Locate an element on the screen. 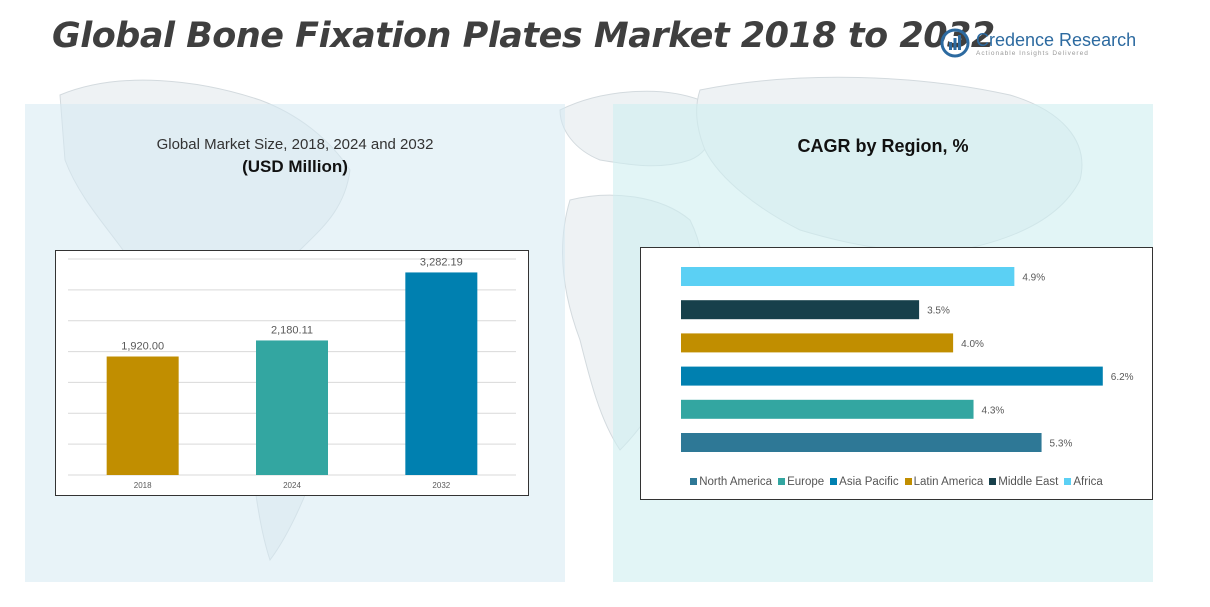  credence-logo-icon is located at coordinates (955, 43).